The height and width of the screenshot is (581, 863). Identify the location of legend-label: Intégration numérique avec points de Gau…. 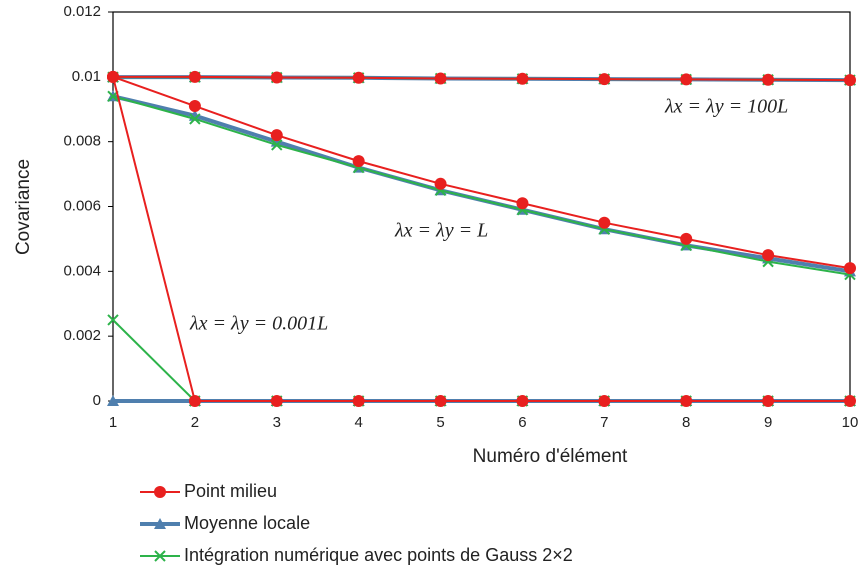
(378, 555).